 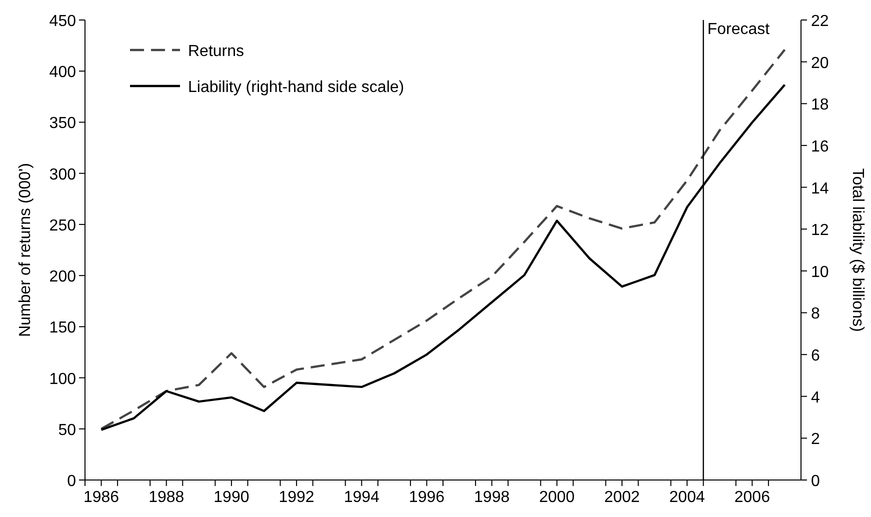 What do you see at coordinates (815, 481) in the screenshot?
I see `y2-tick-label: 0` at bounding box center [815, 481].